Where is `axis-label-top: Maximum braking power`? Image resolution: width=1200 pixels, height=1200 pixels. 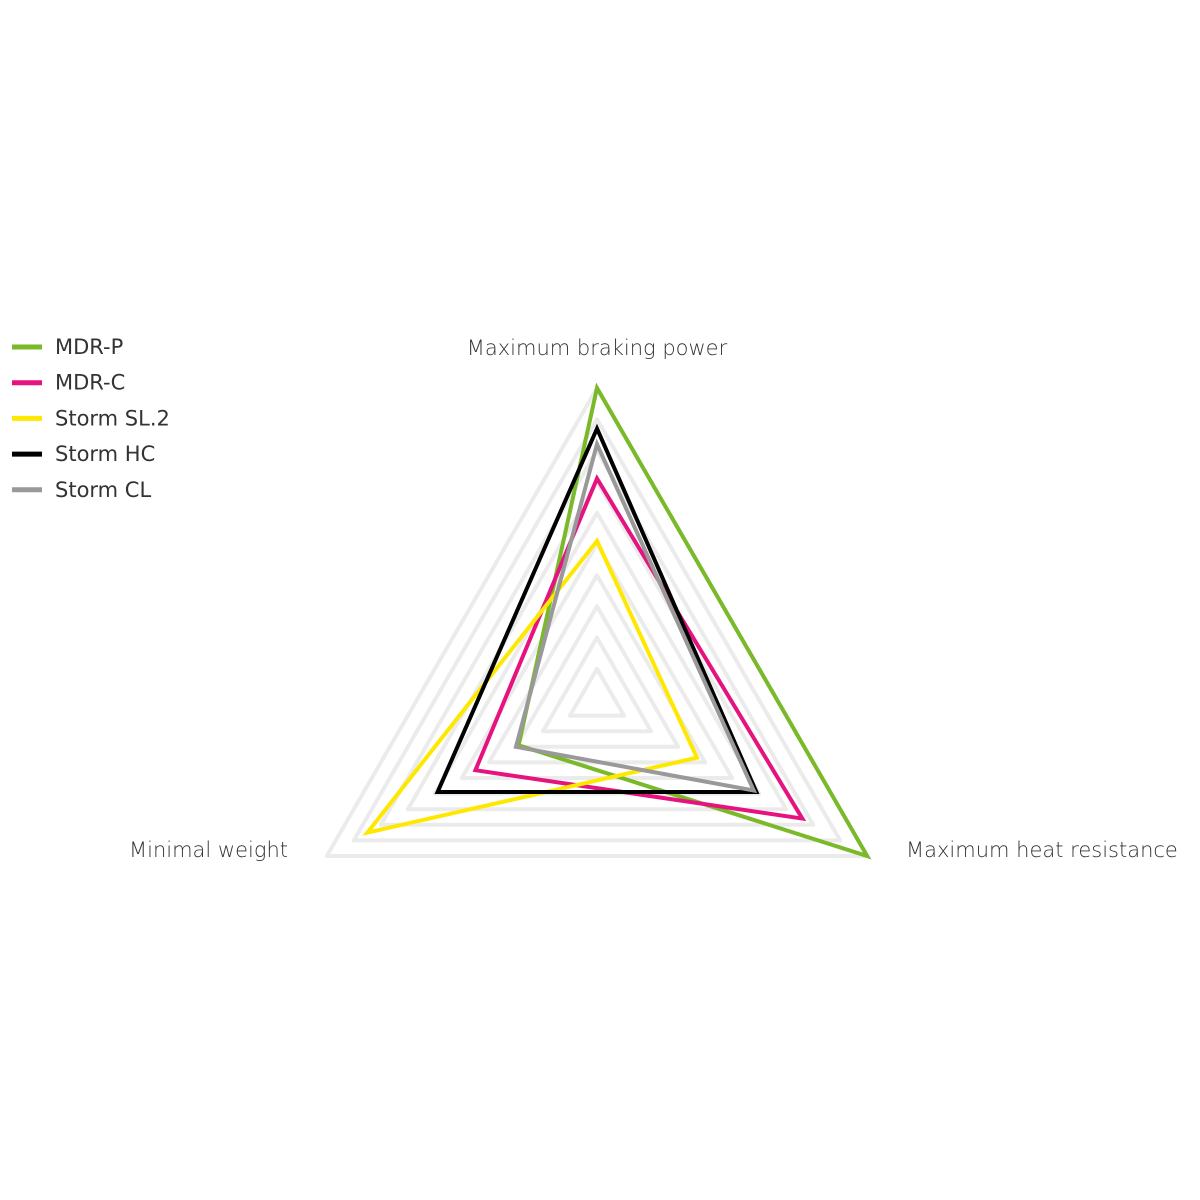
axis-label-top: Maximum braking power is located at coordinates (597, 348).